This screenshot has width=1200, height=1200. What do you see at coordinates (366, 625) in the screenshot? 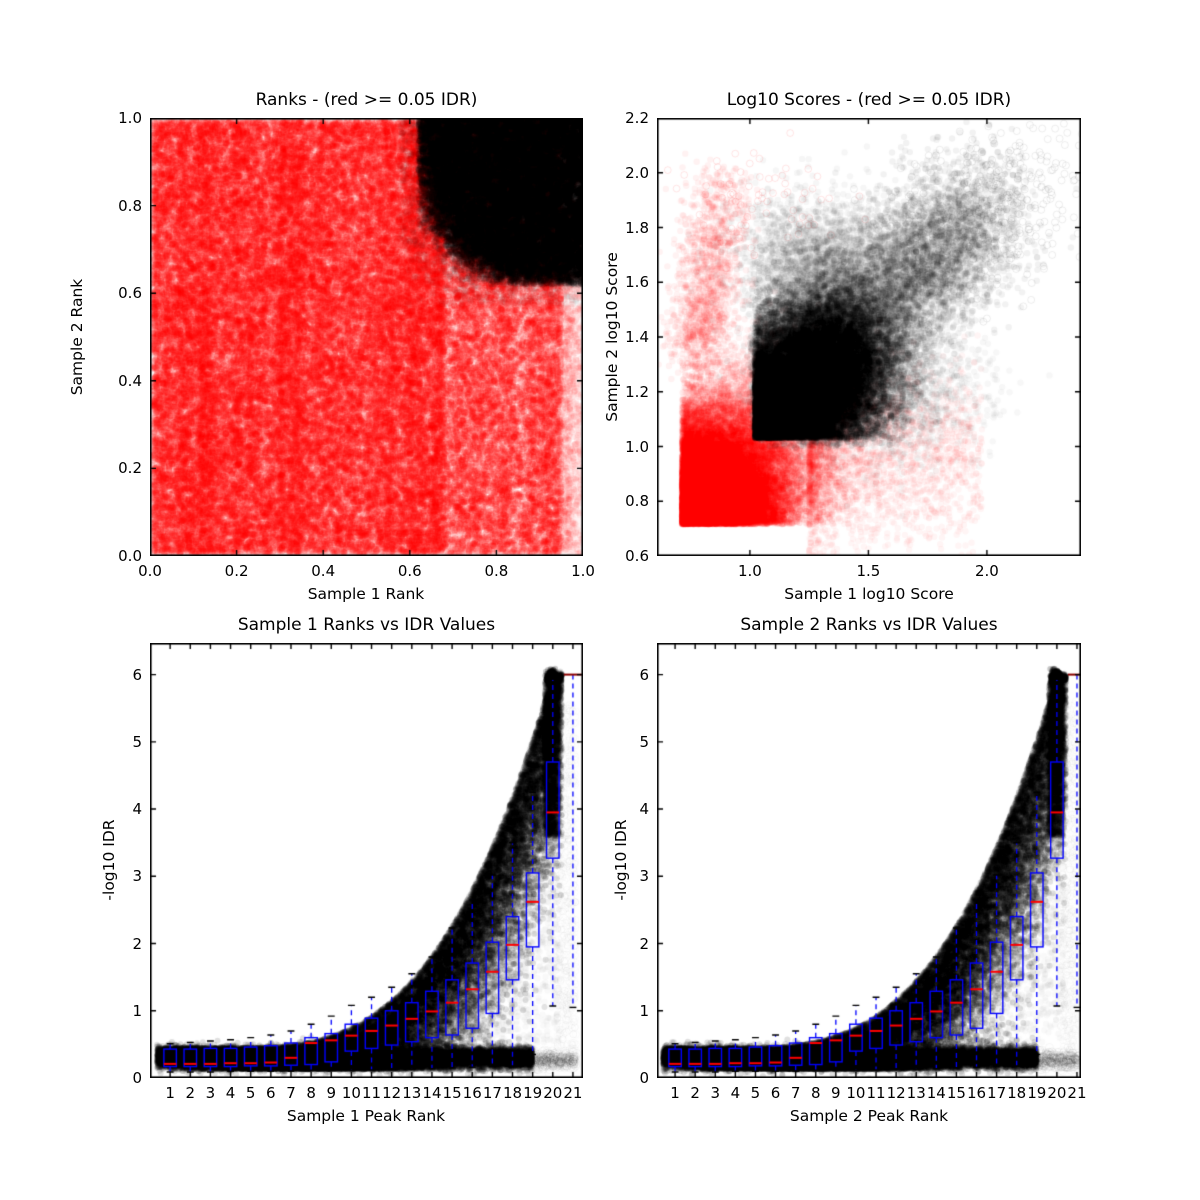
I see `sample1-idr-plot-title: Sample 1 Ranks vs IDR Values` at bounding box center [366, 625].